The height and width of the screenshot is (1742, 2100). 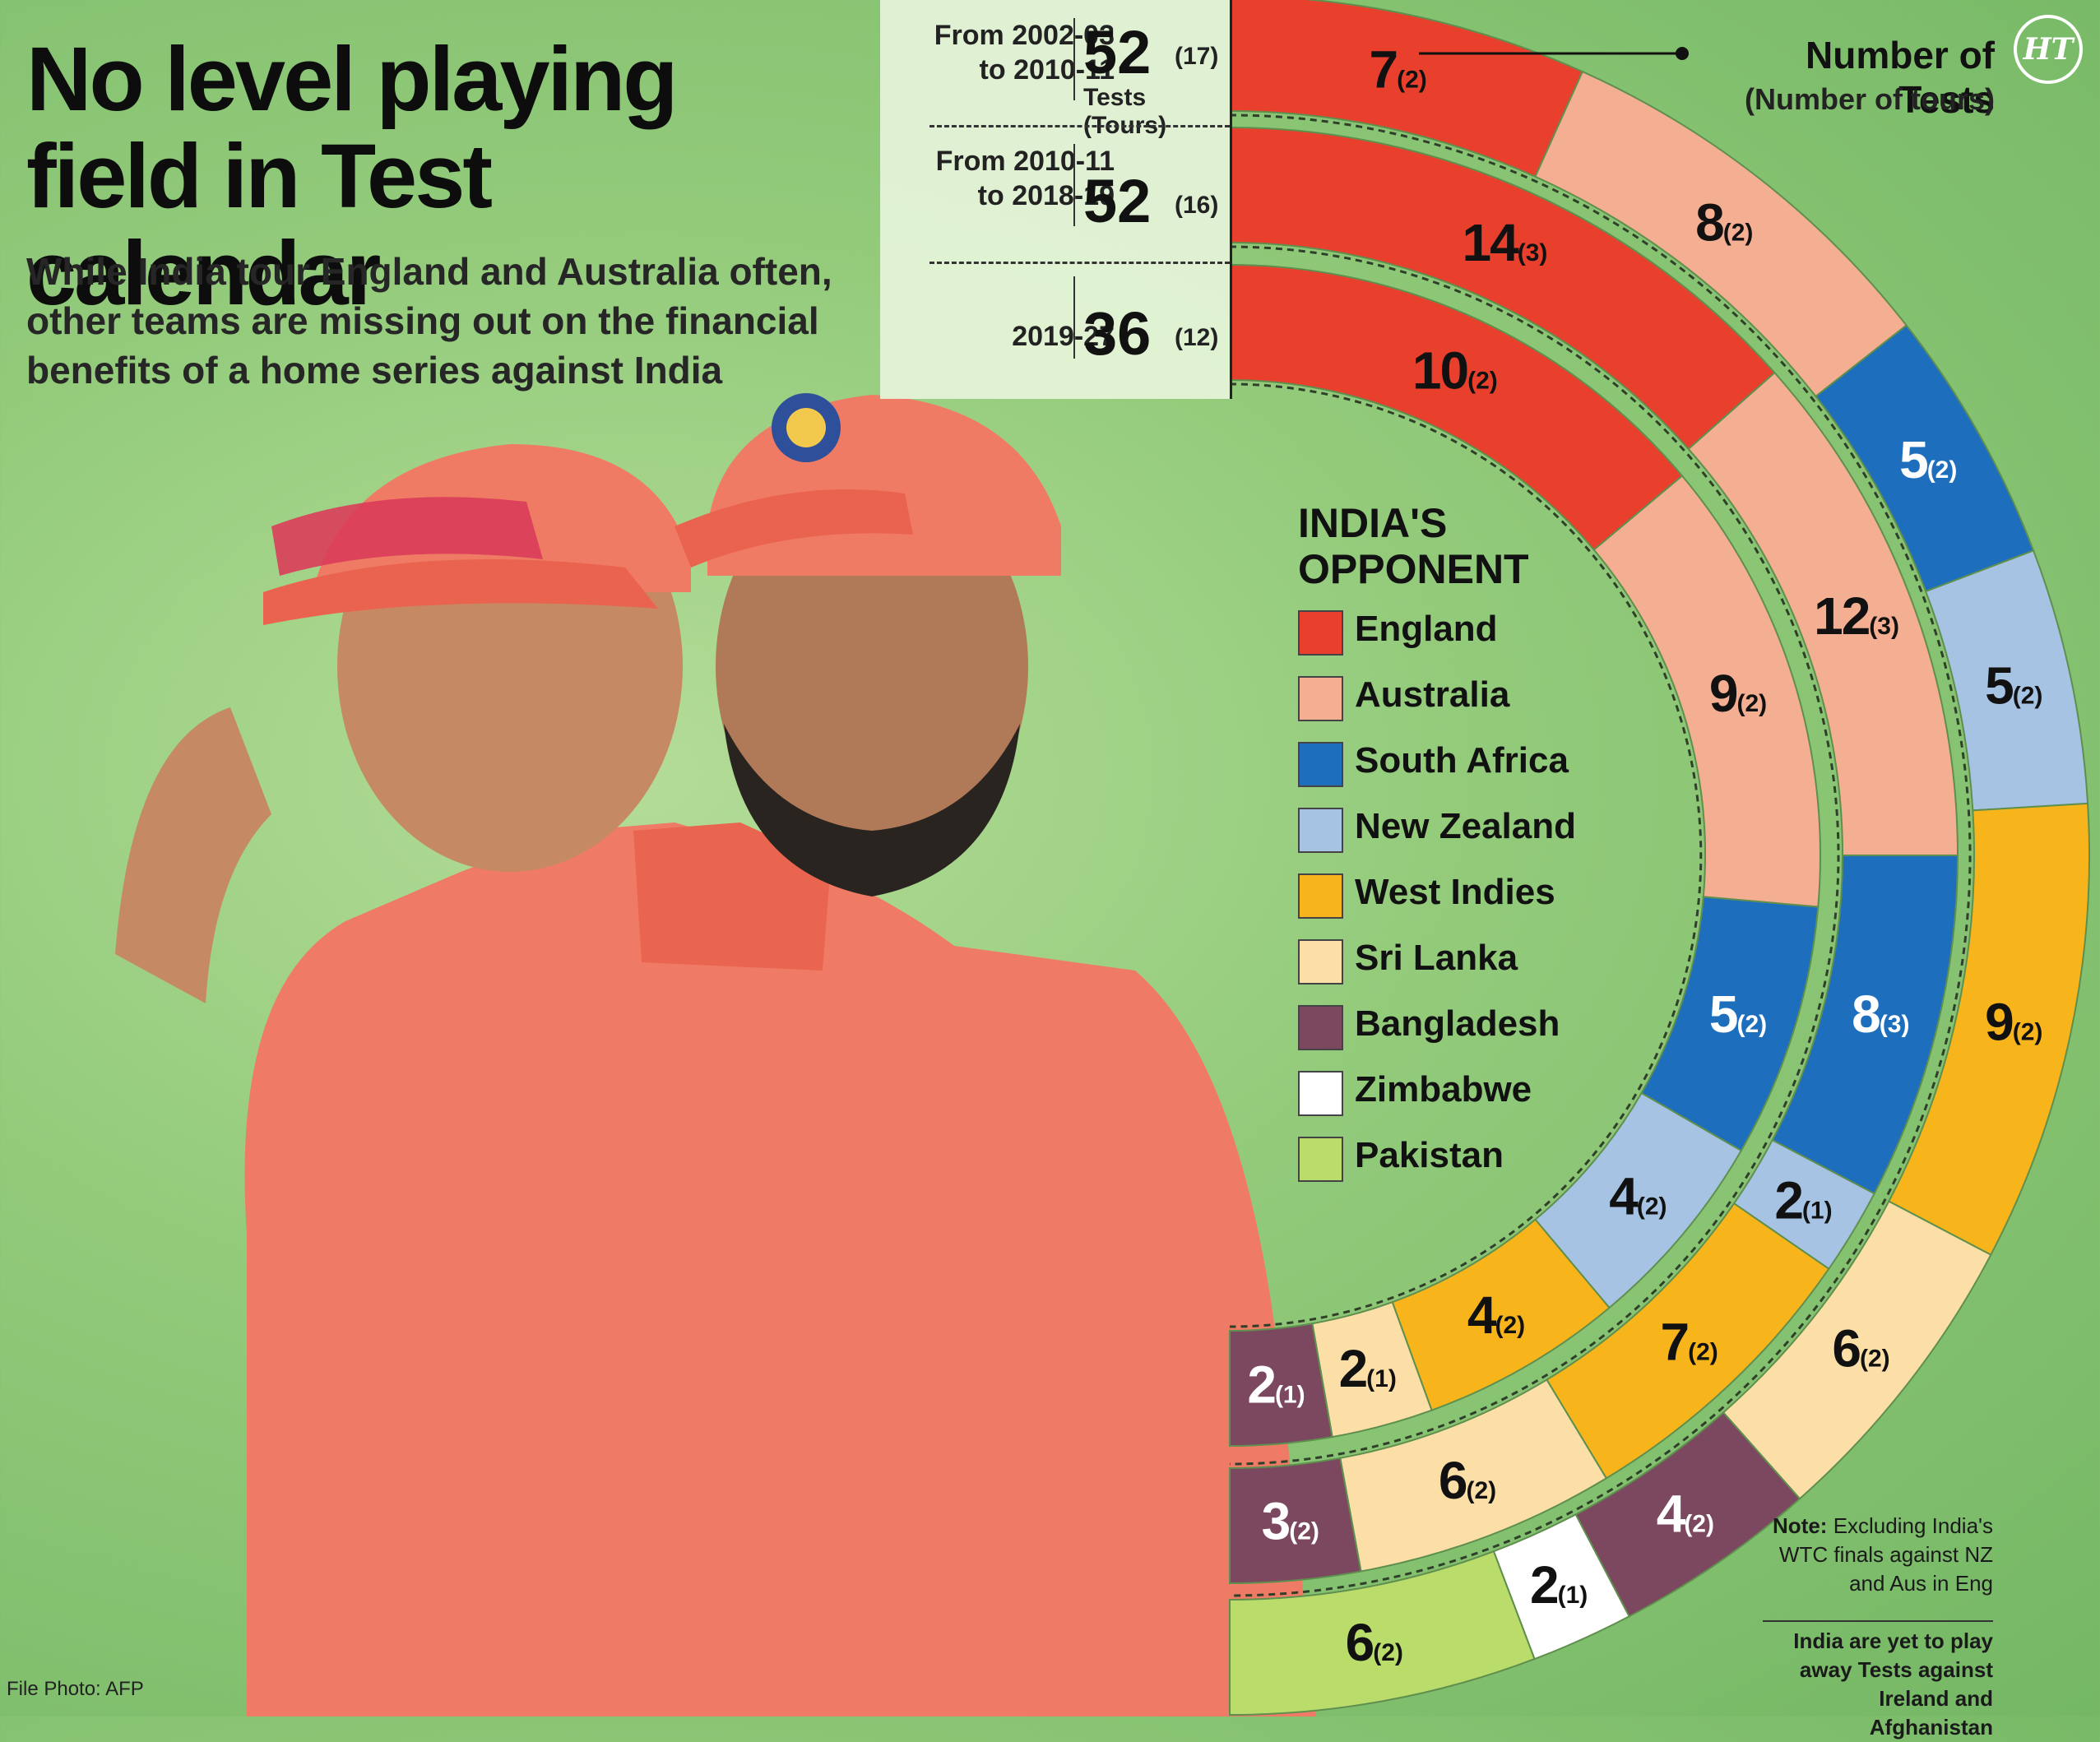 I want to click on legend-item: West Indies, so click(x=1445, y=898).